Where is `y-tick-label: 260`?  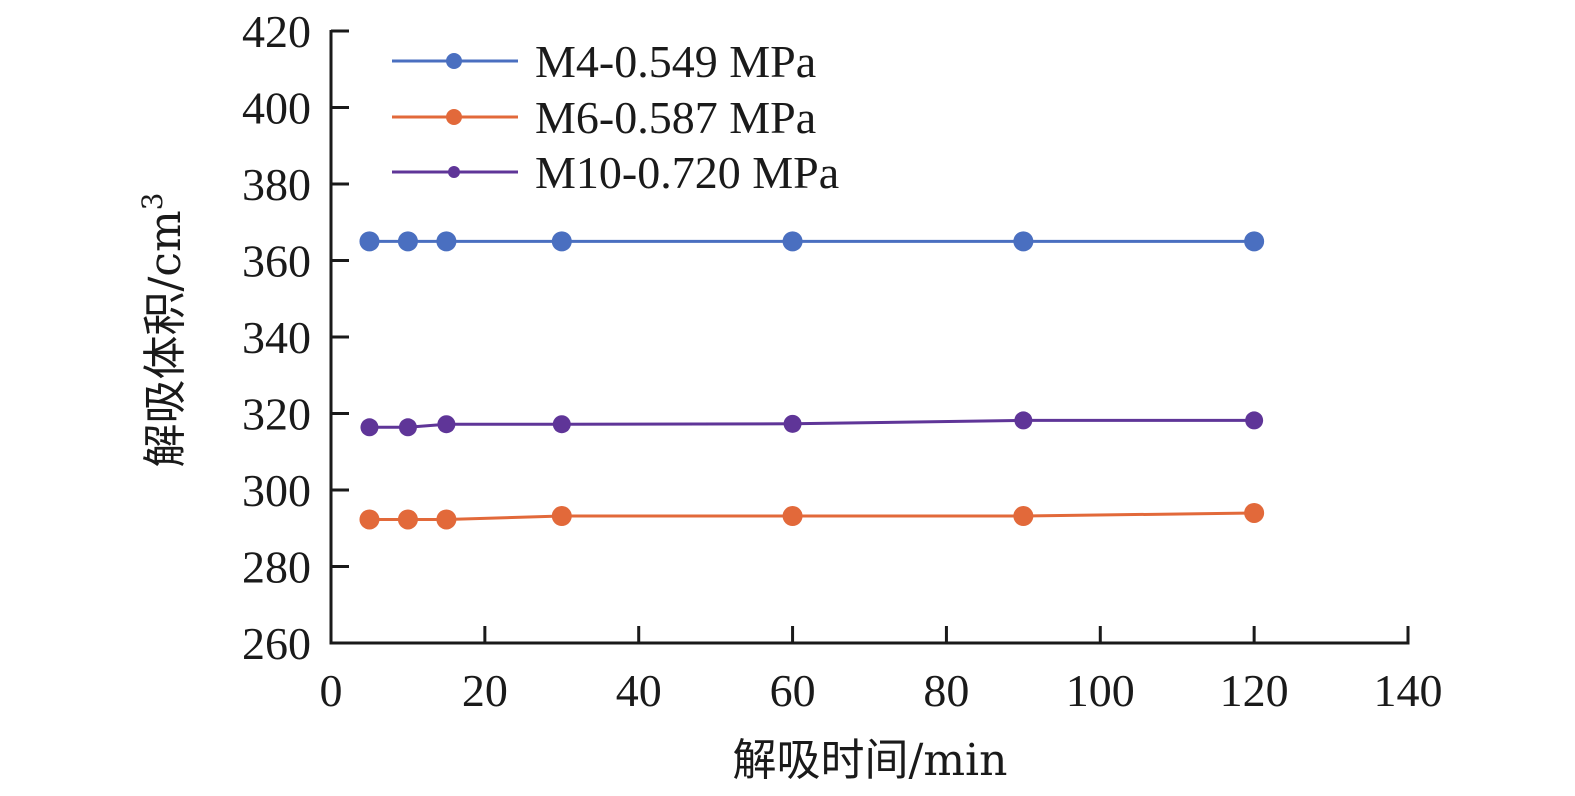 y-tick-label: 260 is located at coordinates (276, 643).